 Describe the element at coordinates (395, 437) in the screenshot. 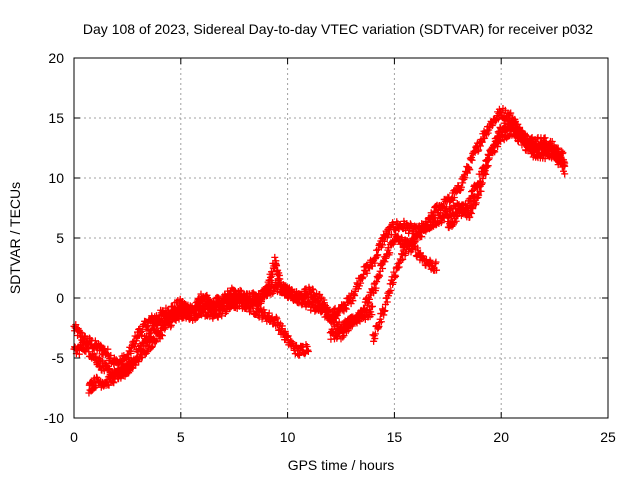

I see `x-tick-label: 15` at that location.